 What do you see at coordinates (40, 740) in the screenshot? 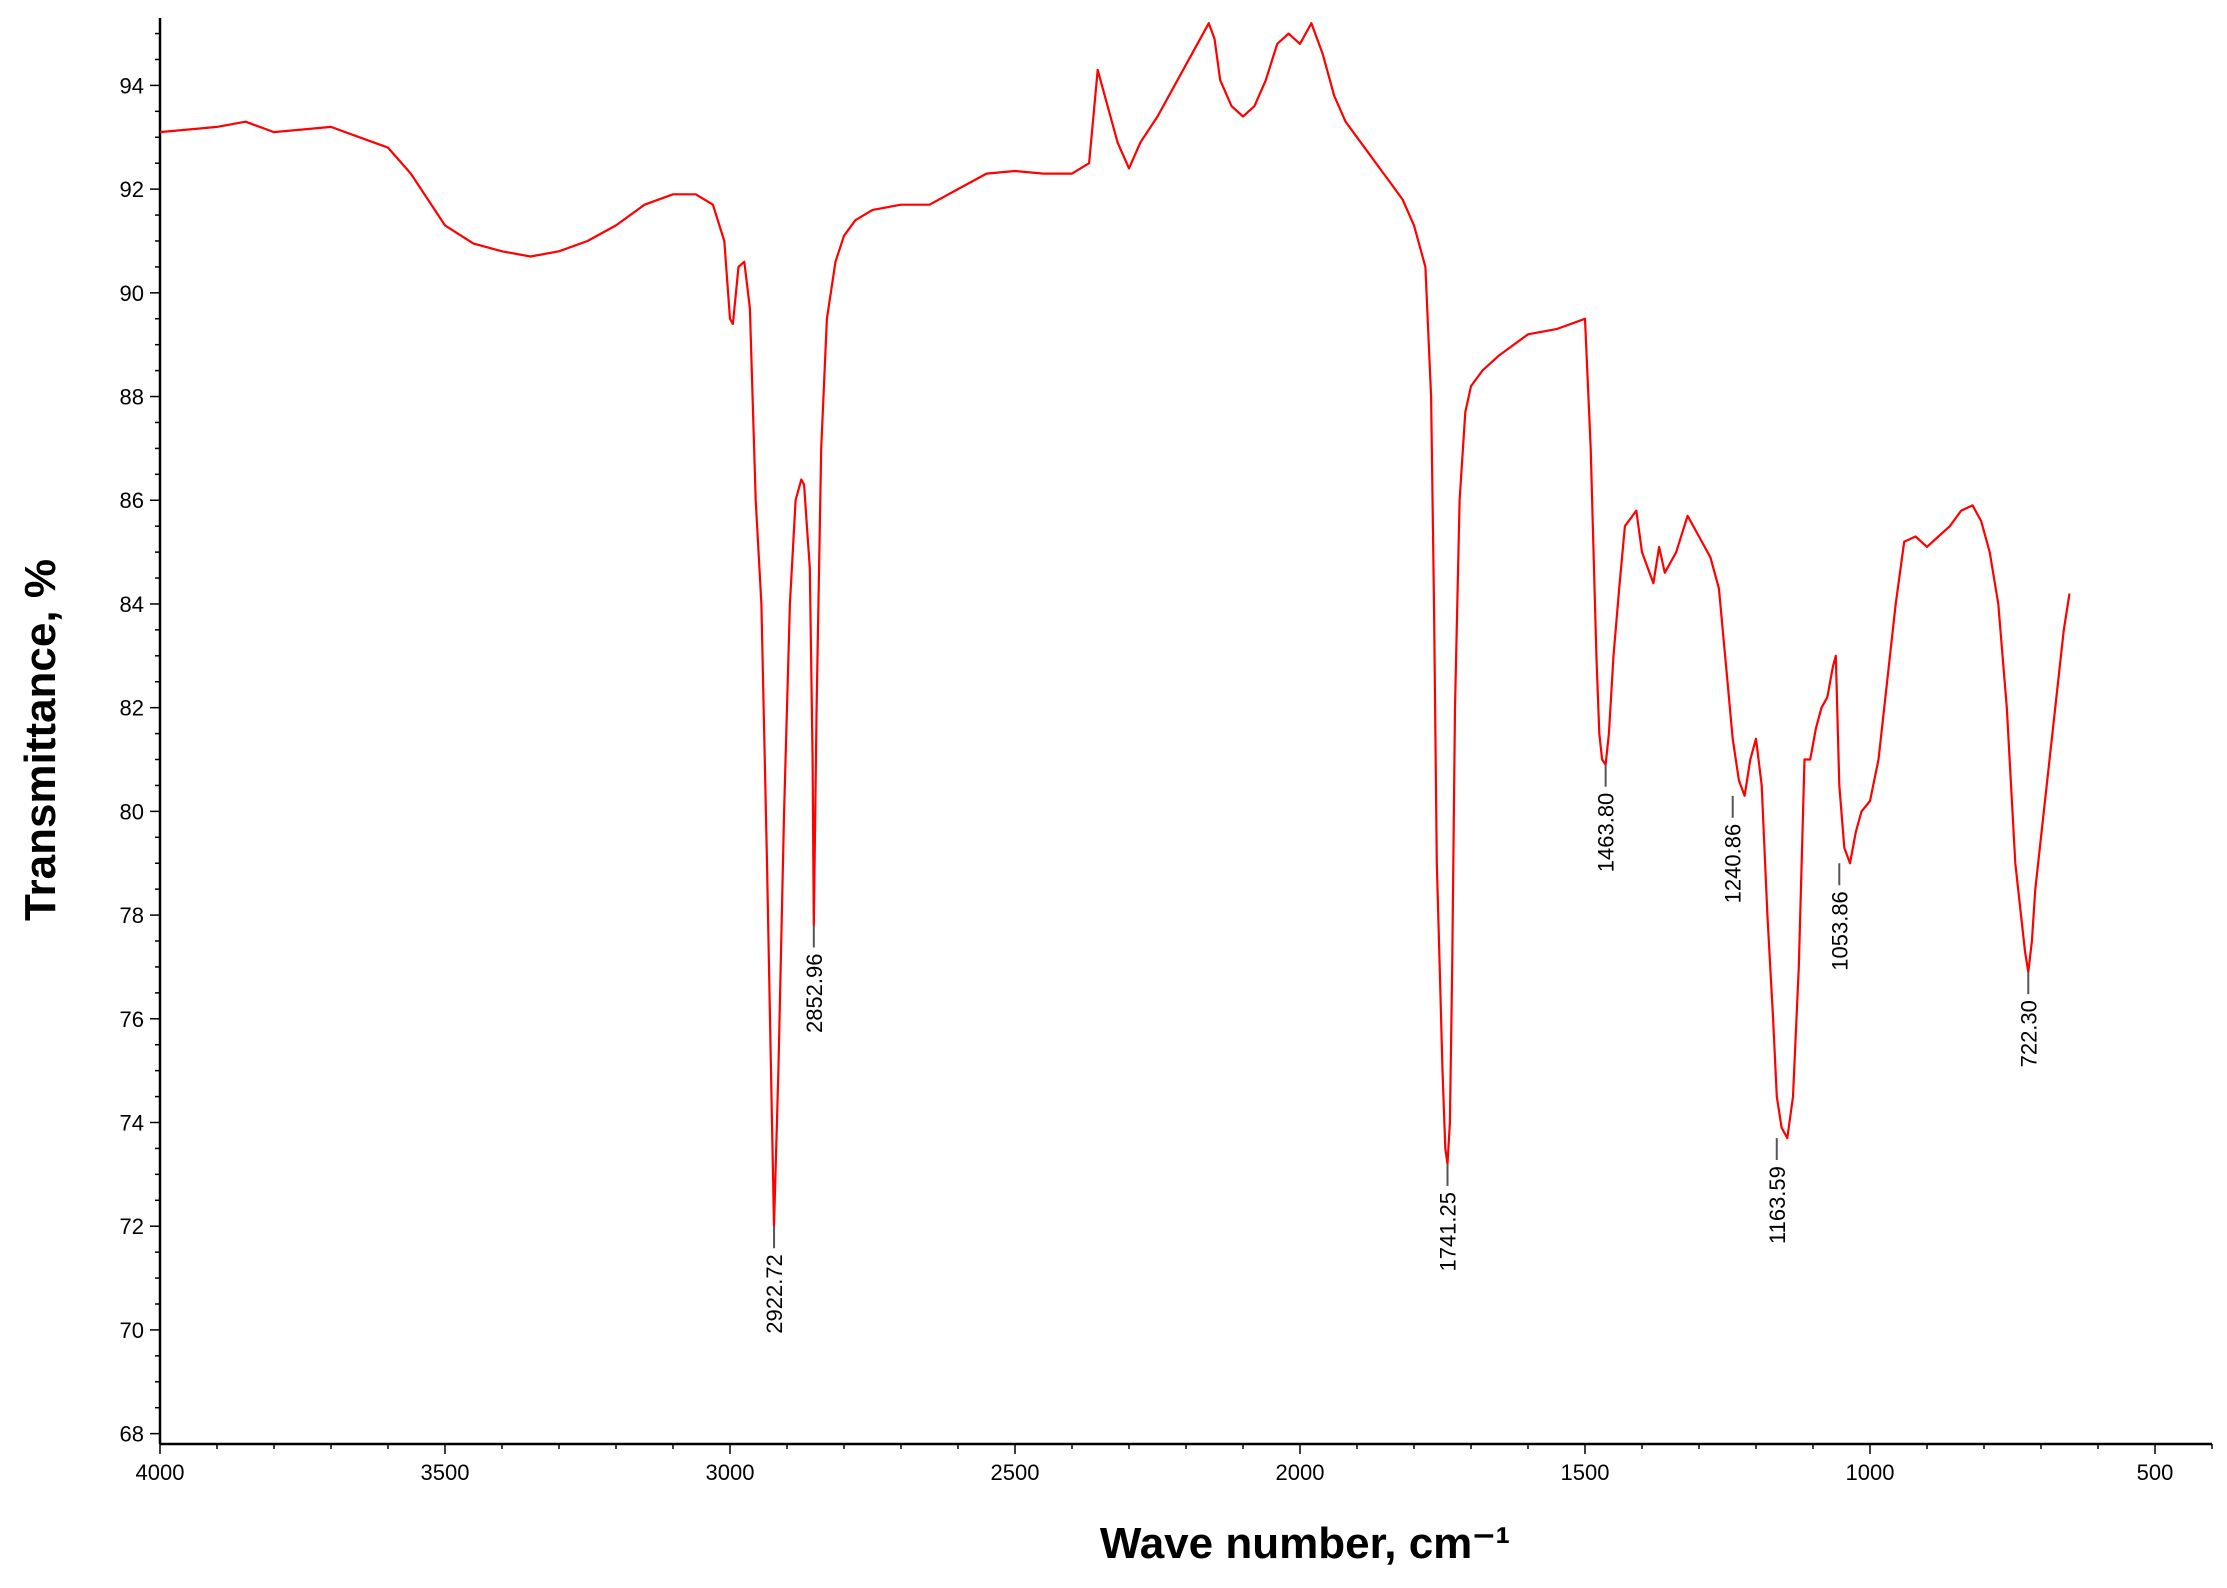
I see `y-axis-title: Transmittance, %` at bounding box center [40, 740].